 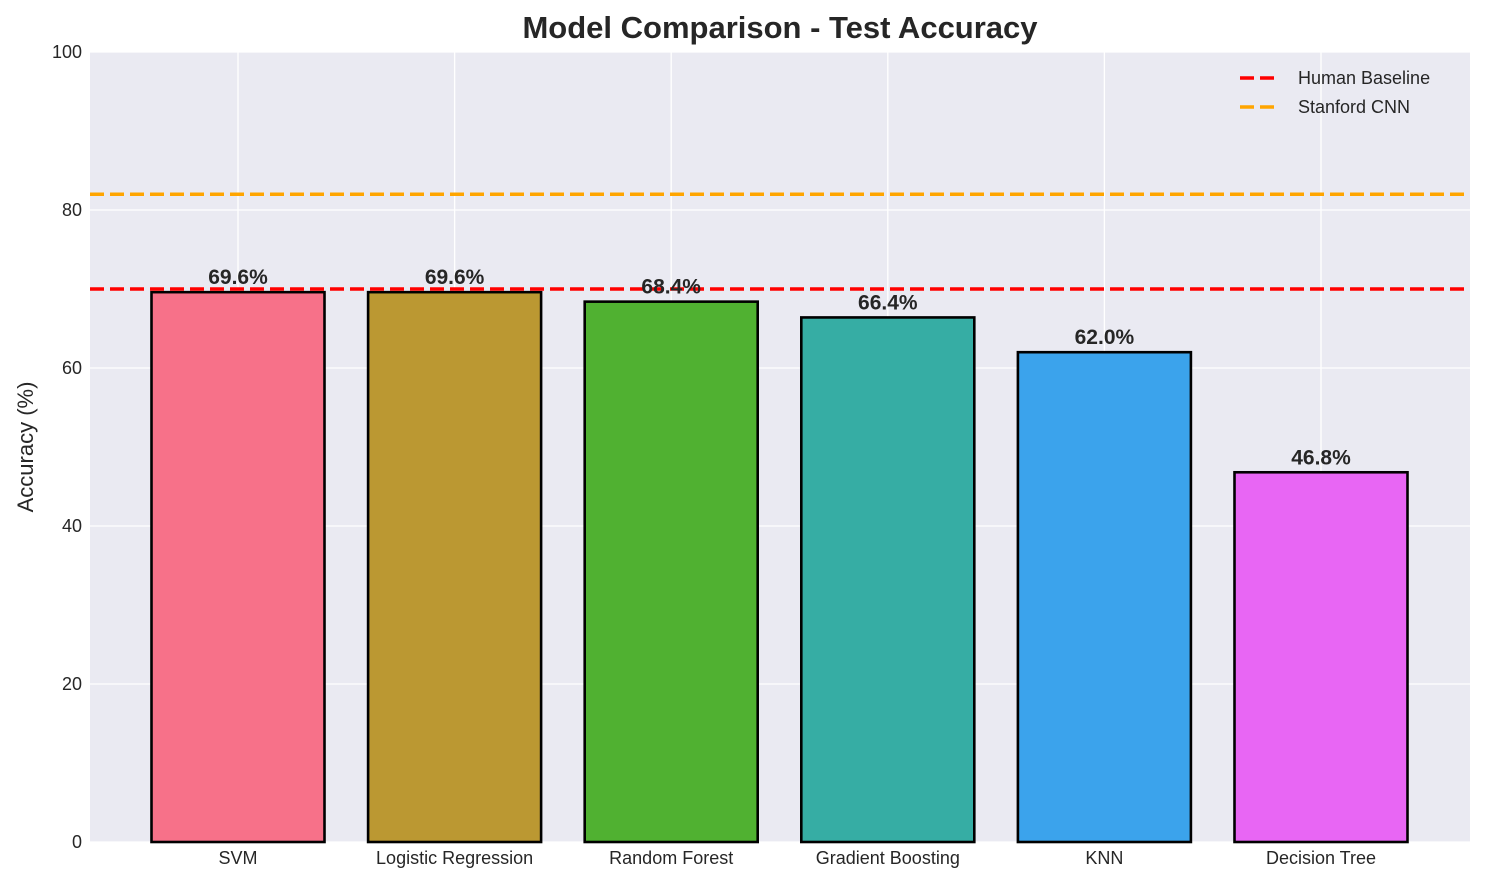 What do you see at coordinates (1321, 457) in the screenshot?
I see `bar-value-label: 46.8%` at bounding box center [1321, 457].